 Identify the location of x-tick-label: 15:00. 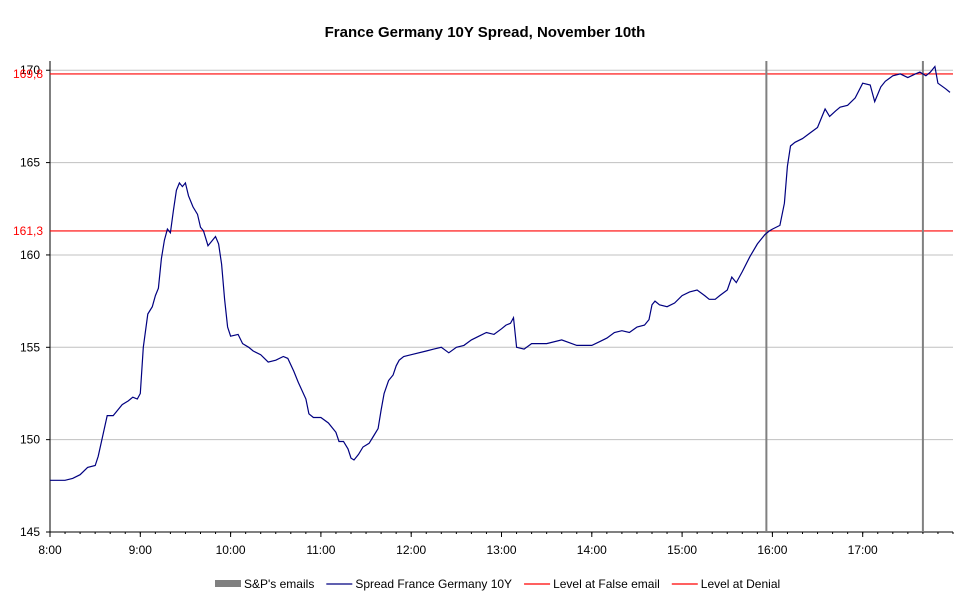
(682, 550).